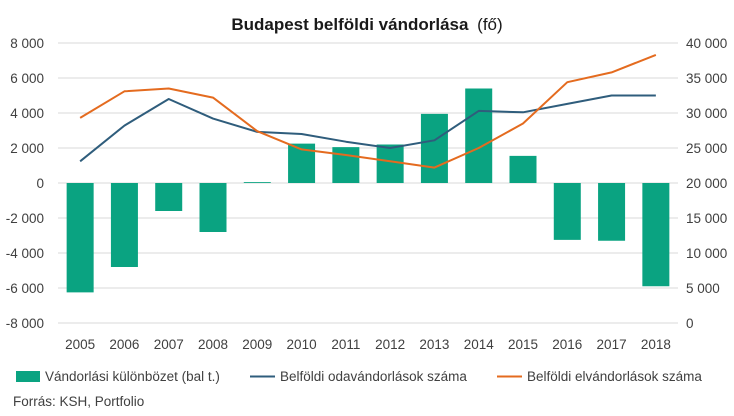  Describe the element at coordinates (25, 288) in the screenshot. I see `left-tick-label: -6 000` at that location.